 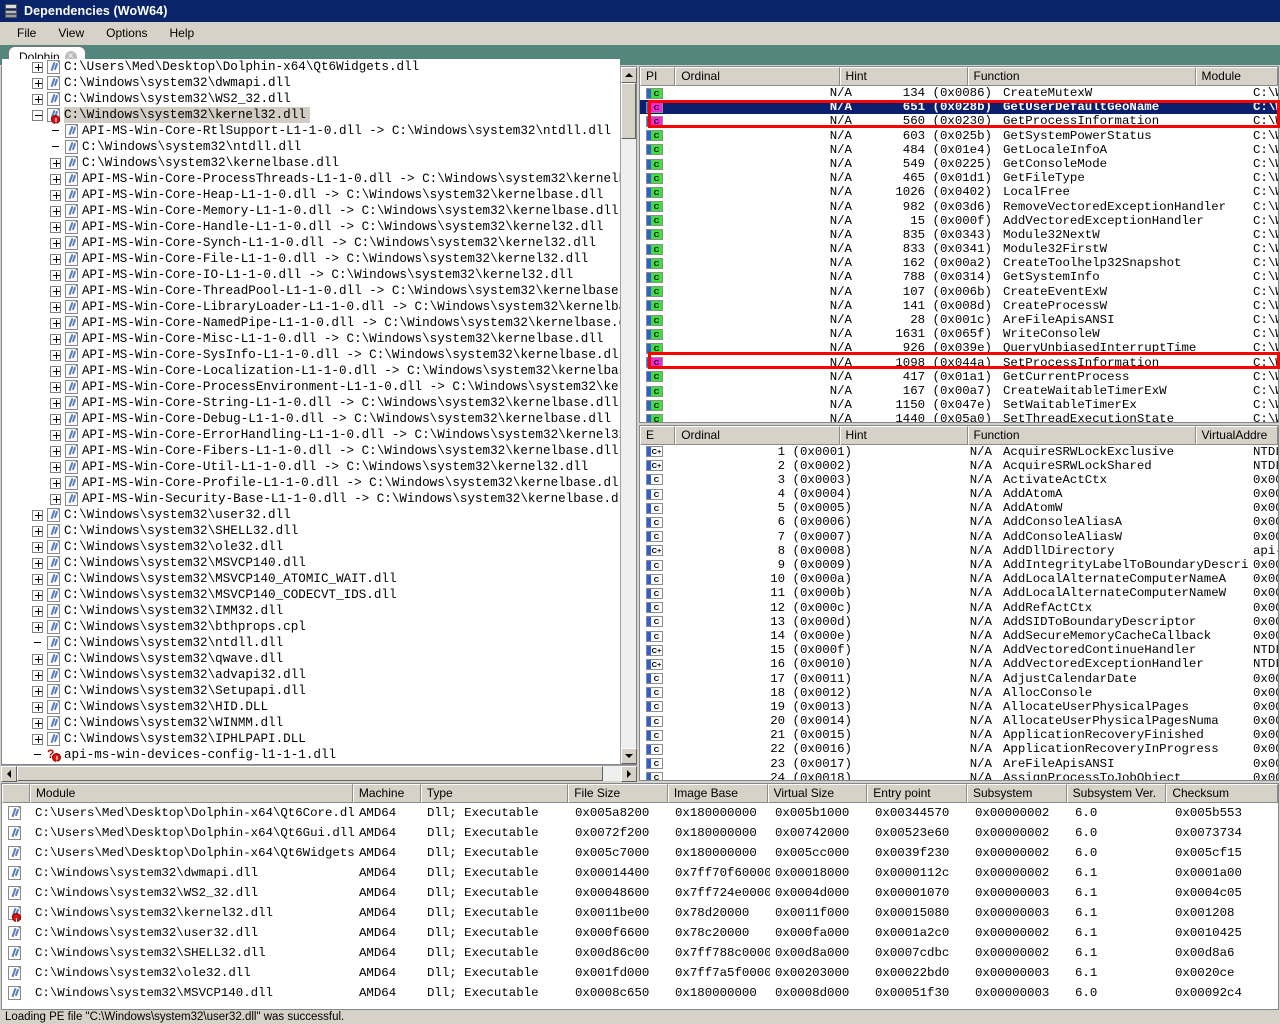 I want to click on tree-node: C:\Windows\system32\kernel32.dll, so click(x=311, y=118).